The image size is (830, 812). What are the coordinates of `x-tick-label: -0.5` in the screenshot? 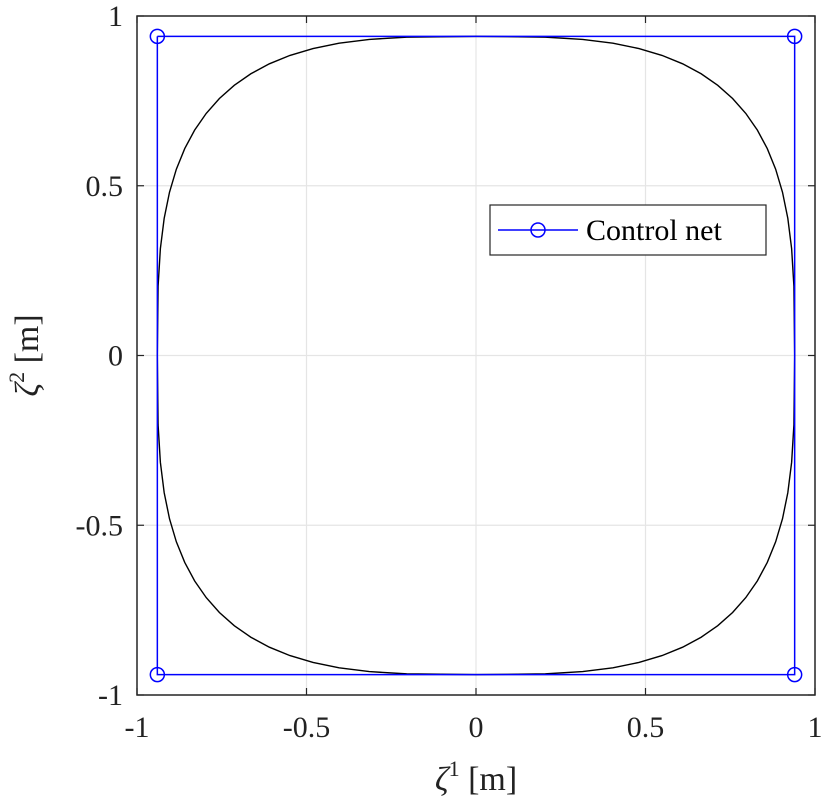 It's located at (307, 727).